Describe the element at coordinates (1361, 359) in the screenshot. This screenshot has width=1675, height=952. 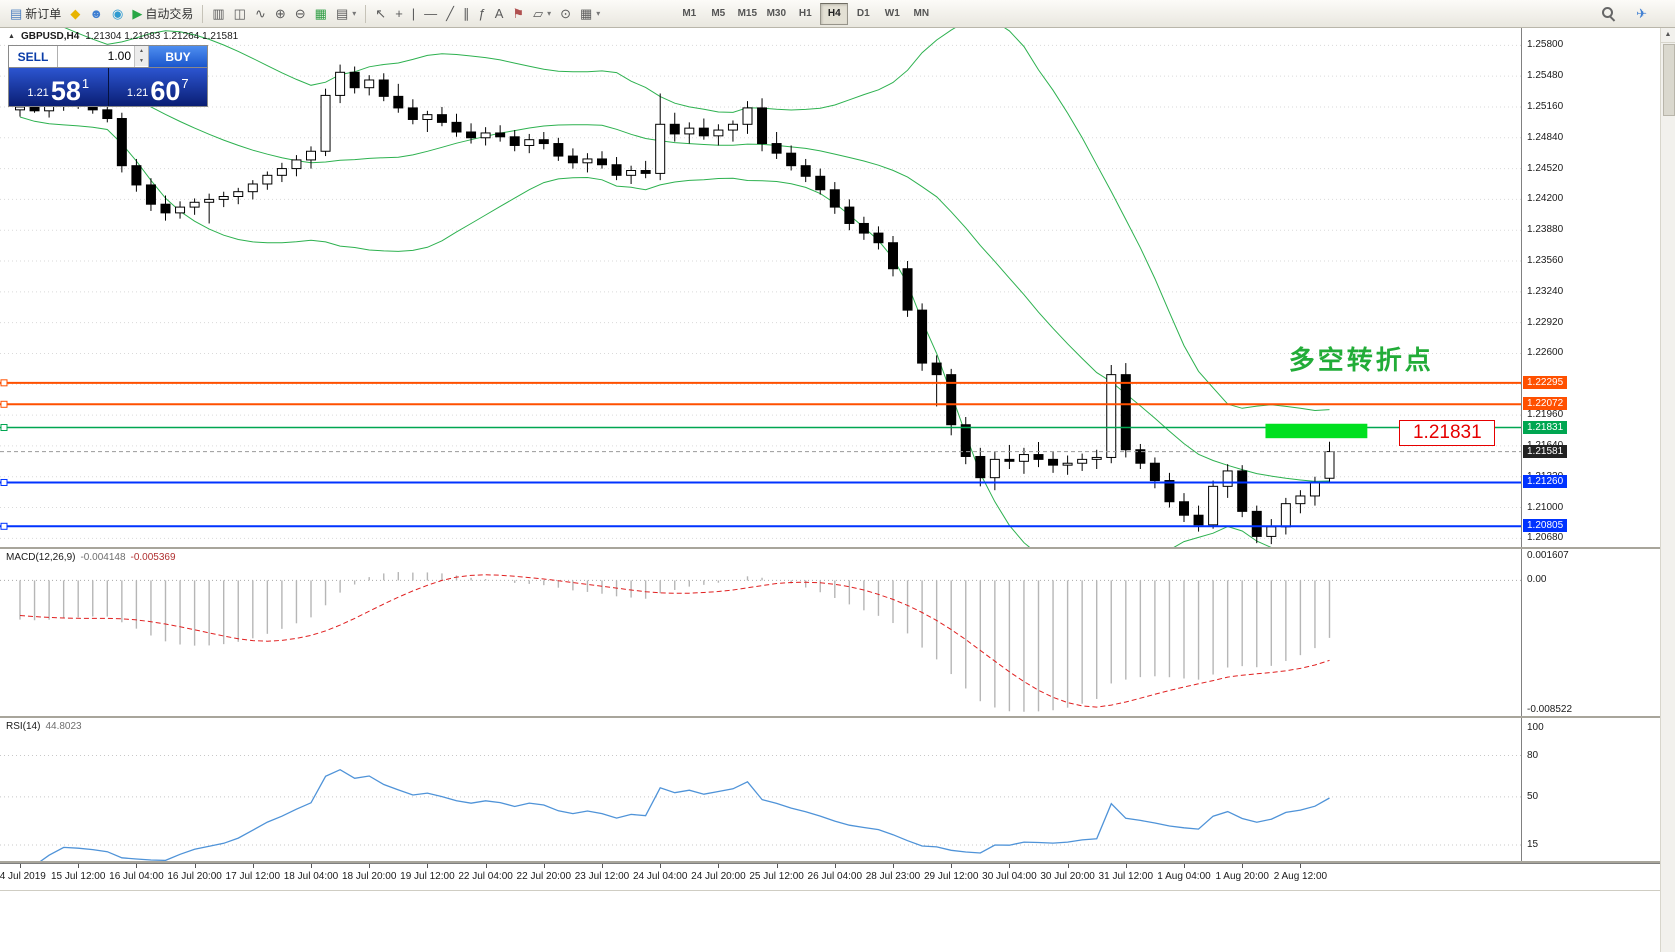
I see `chart-annotation-text: 多空转折点` at that location.